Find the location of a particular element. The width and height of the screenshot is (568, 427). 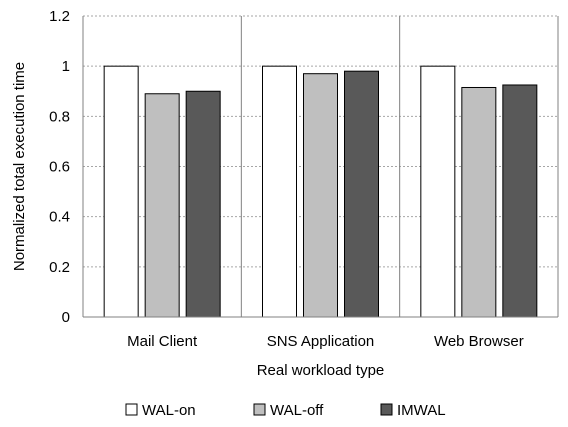

legend: WAL-on WAL-off IMWAL is located at coordinates (285, 410).